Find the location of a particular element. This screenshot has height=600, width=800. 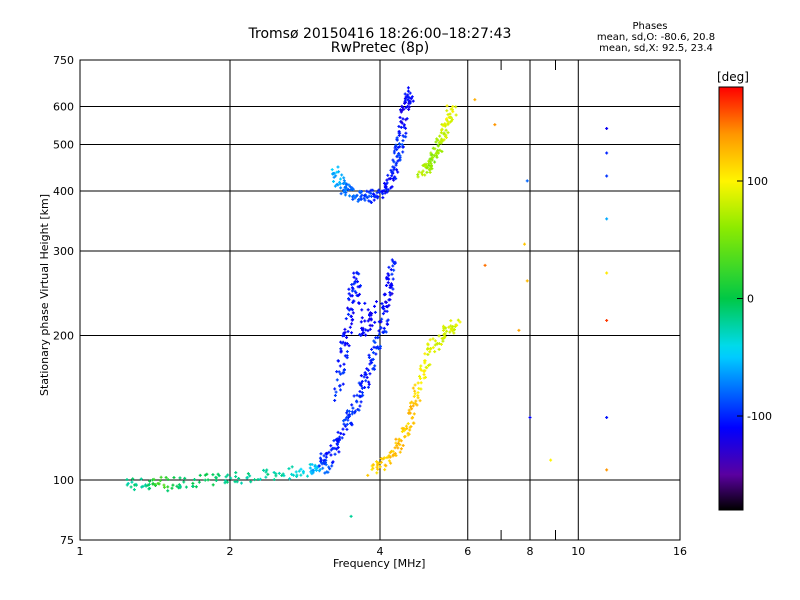

colorbar-tick-label: 100 is located at coordinates (757, 181).